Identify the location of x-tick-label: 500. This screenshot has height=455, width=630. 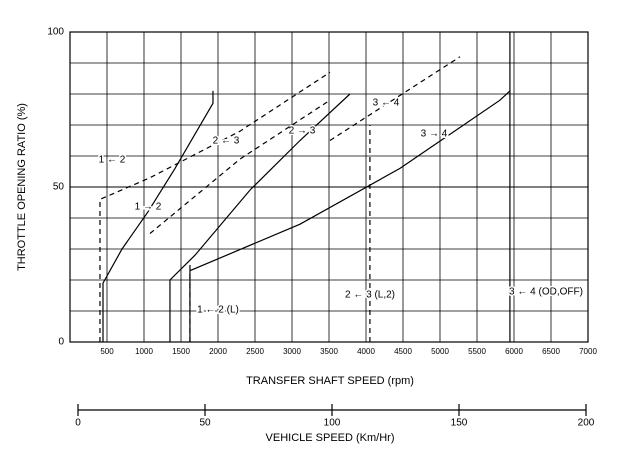
(107, 351).